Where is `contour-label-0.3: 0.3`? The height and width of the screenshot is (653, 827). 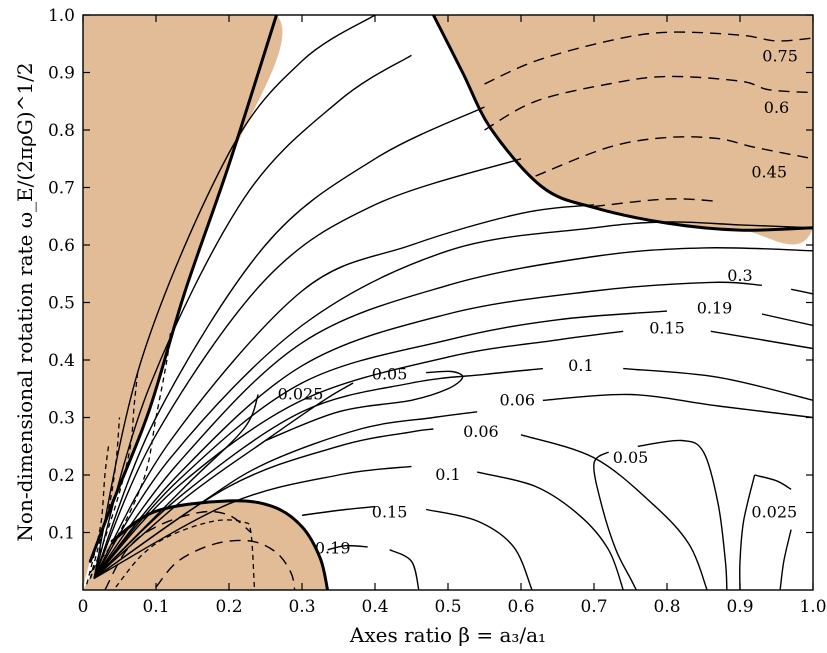
contour-label-0.3: 0.3 is located at coordinates (739, 275).